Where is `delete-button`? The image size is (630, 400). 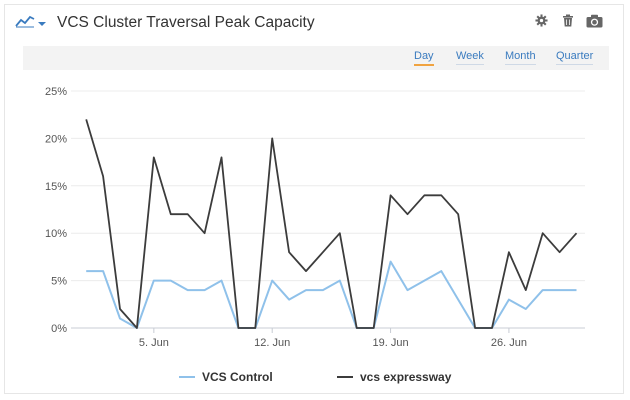
delete-button is located at coordinates (568, 23).